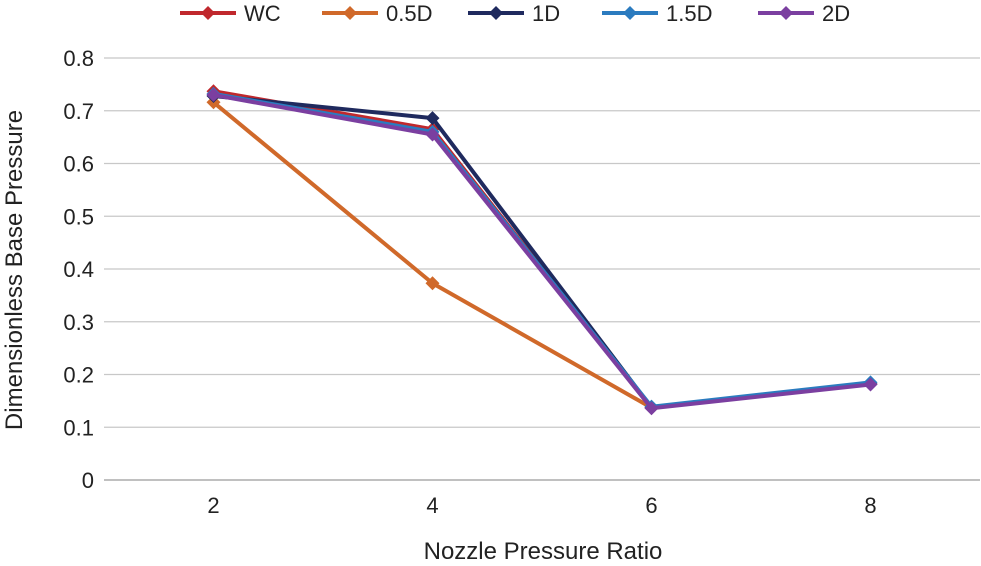 This screenshot has width=981, height=566. I want to click on y-tick-label: 0.7, so click(78, 111).